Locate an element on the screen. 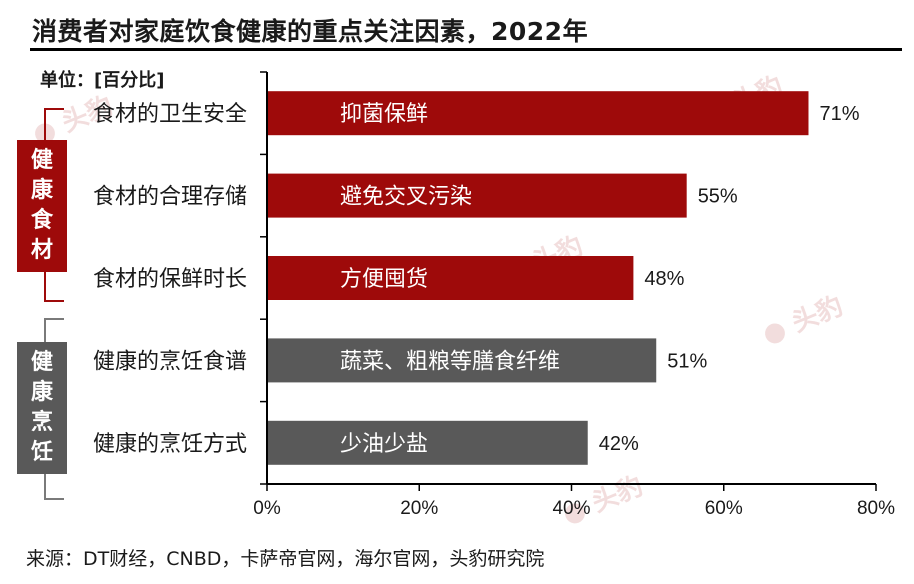  category-label: 健康的烹饪食谱 is located at coordinates (170, 361).